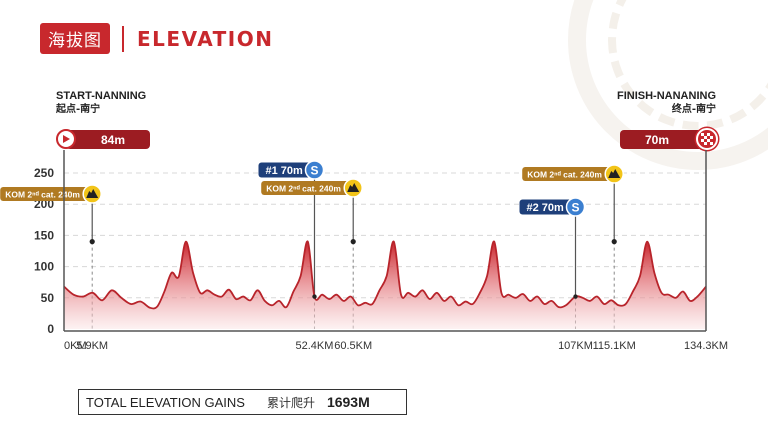 This screenshot has height=430, width=768. What do you see at coordinates (666, 96) in the screenshot?
I see `finish-name: FINISH-NANANING` at bounding box center [666, 96].